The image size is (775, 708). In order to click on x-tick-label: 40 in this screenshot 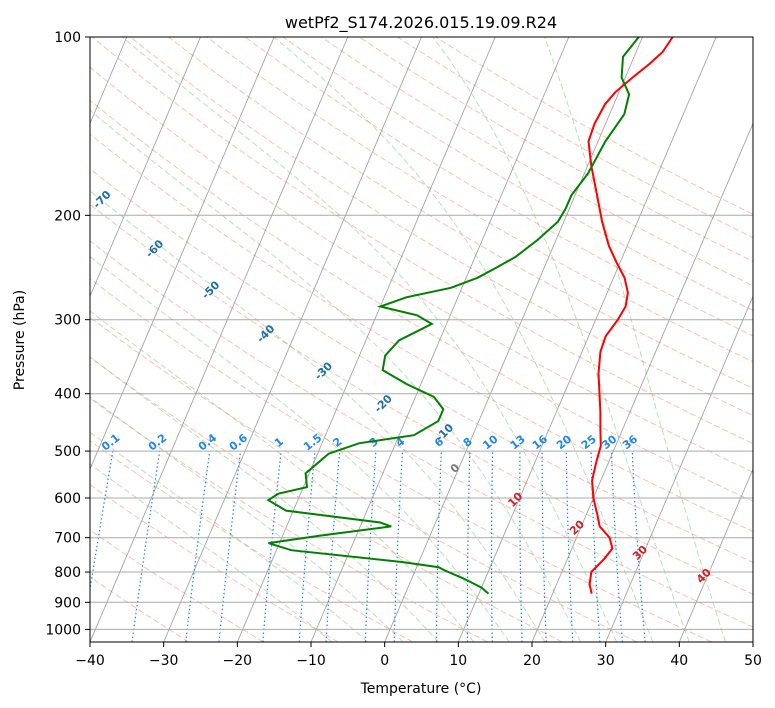, I will do `click(679, 661)`.